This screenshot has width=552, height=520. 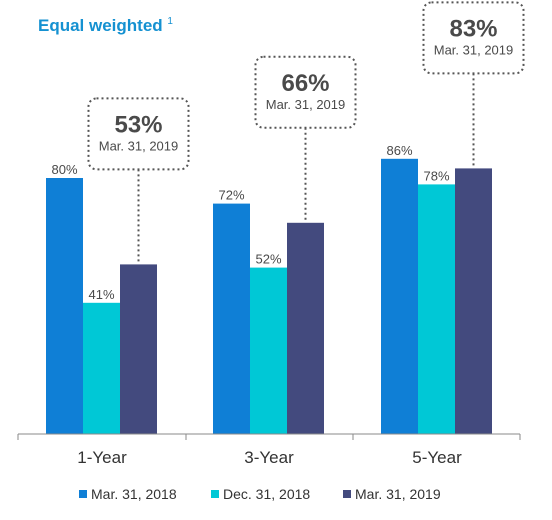 What do you see at coordinates (138, 124) in the screenshot?
I see `callout-value: 53%` at bounding box center [138, 124].